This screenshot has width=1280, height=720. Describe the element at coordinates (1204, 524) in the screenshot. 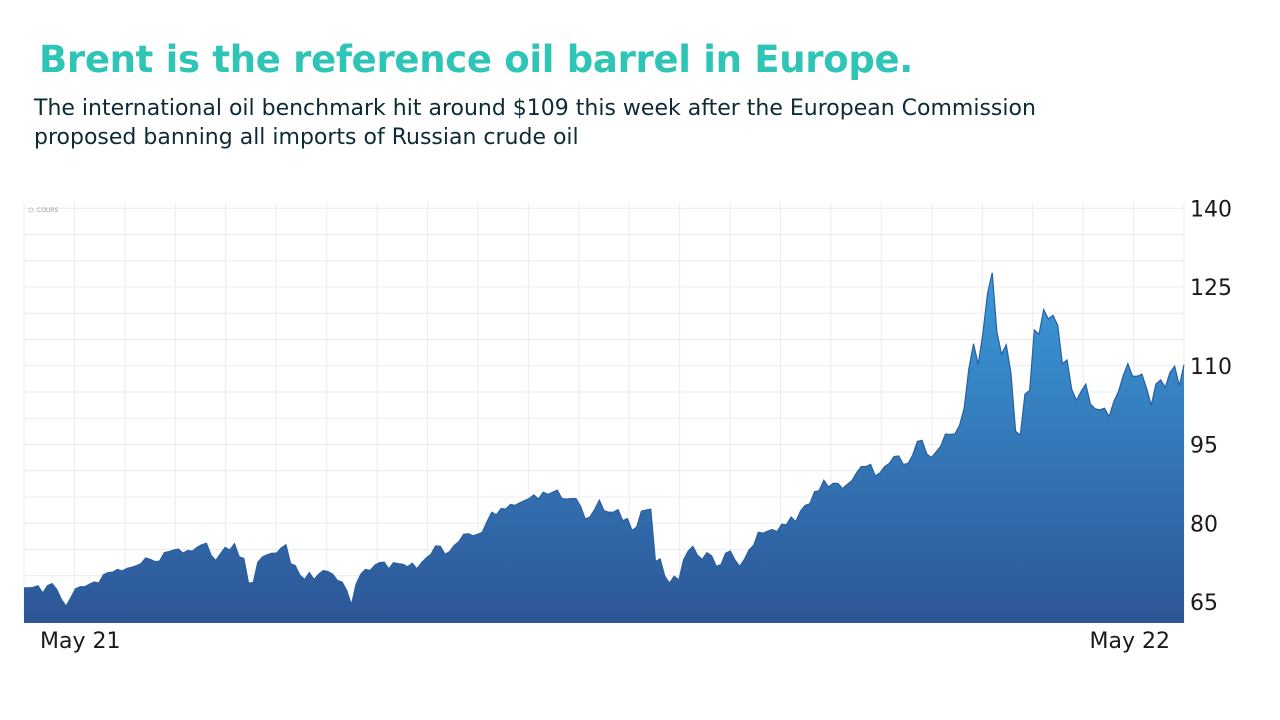

I see `y-tick-label: 80` at that location.